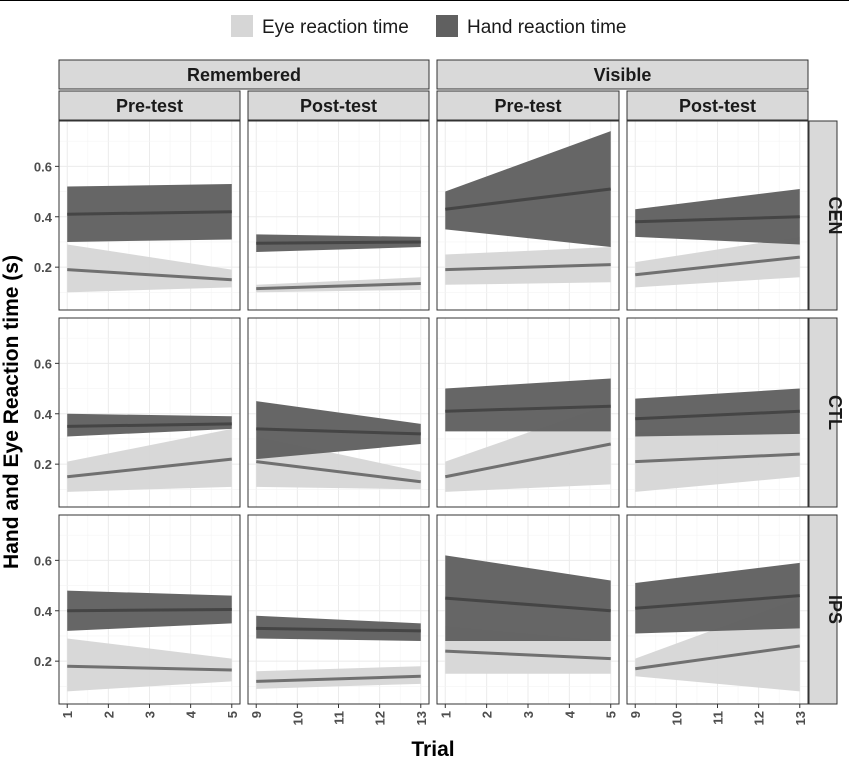  I want to click on x-axis-title: Trial, so click(432, 749).